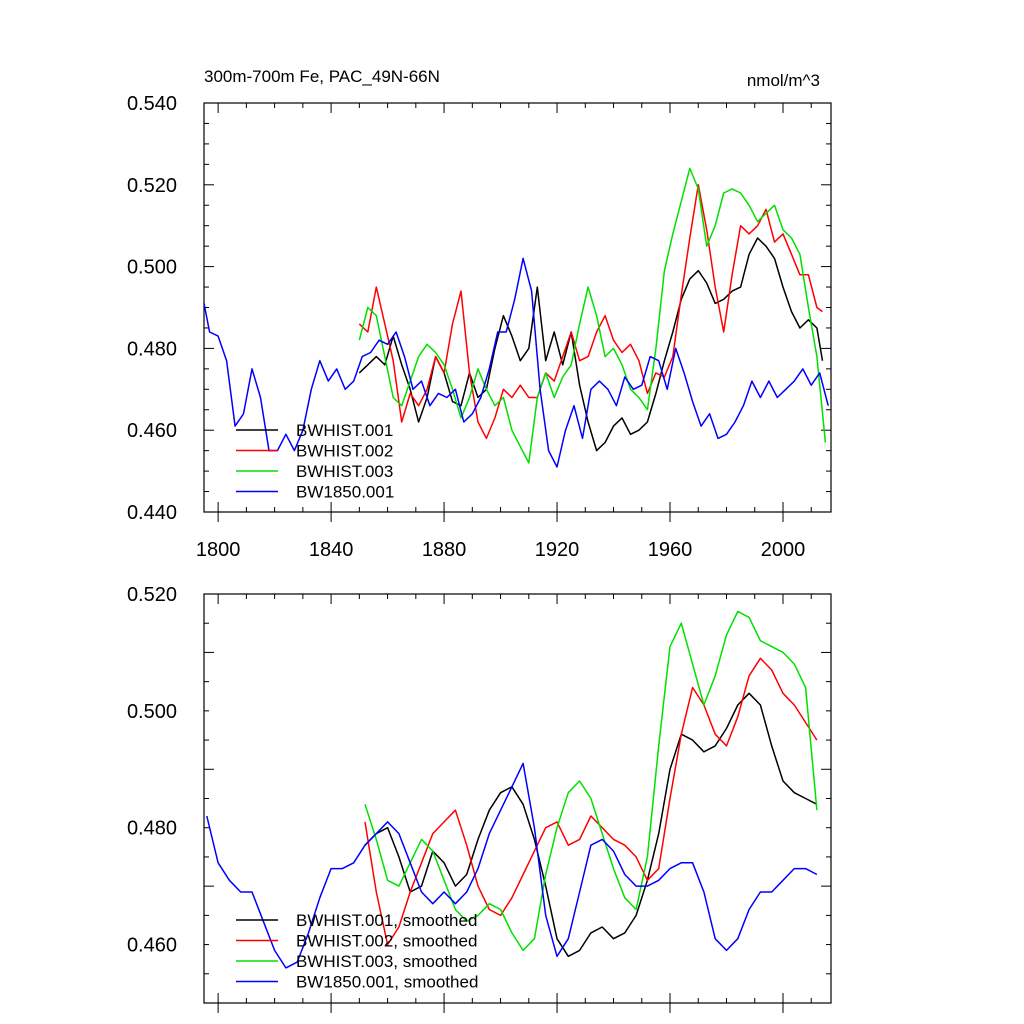 The width and height of the screenshot is (1024, 1024). Describe the element at coordinates (783, 80) in the screenshot. I see `units-label: nmol/m^3` at that location.